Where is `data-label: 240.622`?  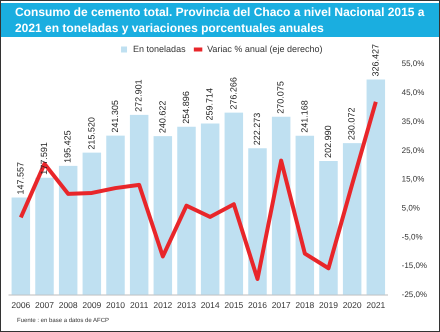
data-label: 240.622 is located at coordinates (162, 117).